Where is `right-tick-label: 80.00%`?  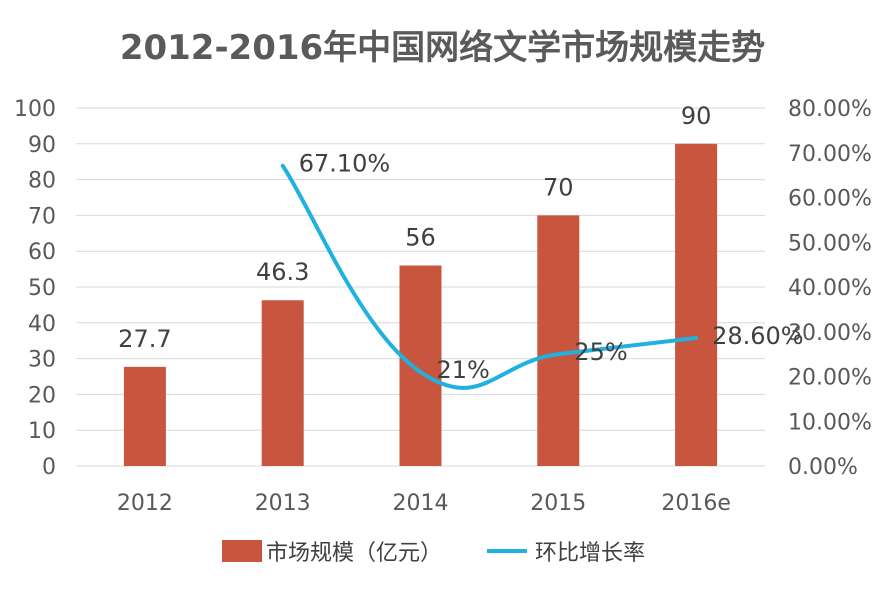
right-tick-label: 80.00% is located at coordinates (830, 109).